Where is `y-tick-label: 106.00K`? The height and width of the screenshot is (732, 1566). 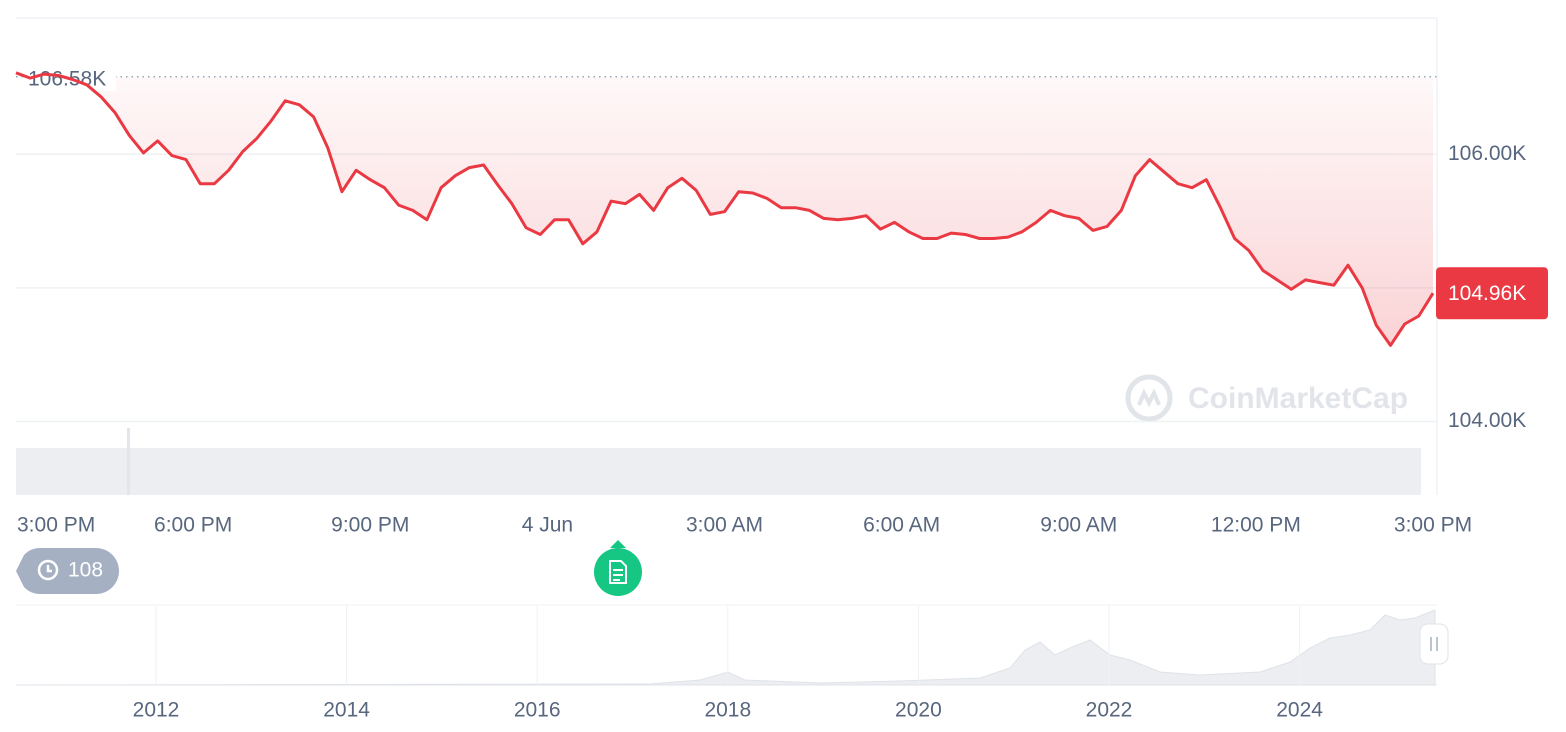
y-tick-label: 106.00K is located at coordinates (1487, 153).